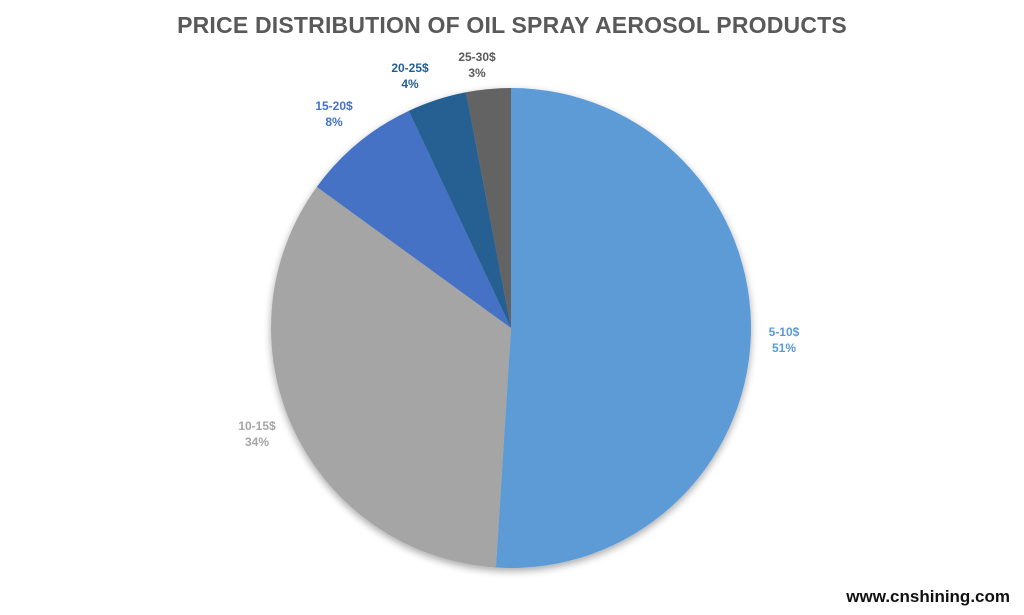  What do you see at coordinates (477, 65) in the screenshot?
I see `label-25-30: 25-30$ 3%` at bounding box center [477, 65].